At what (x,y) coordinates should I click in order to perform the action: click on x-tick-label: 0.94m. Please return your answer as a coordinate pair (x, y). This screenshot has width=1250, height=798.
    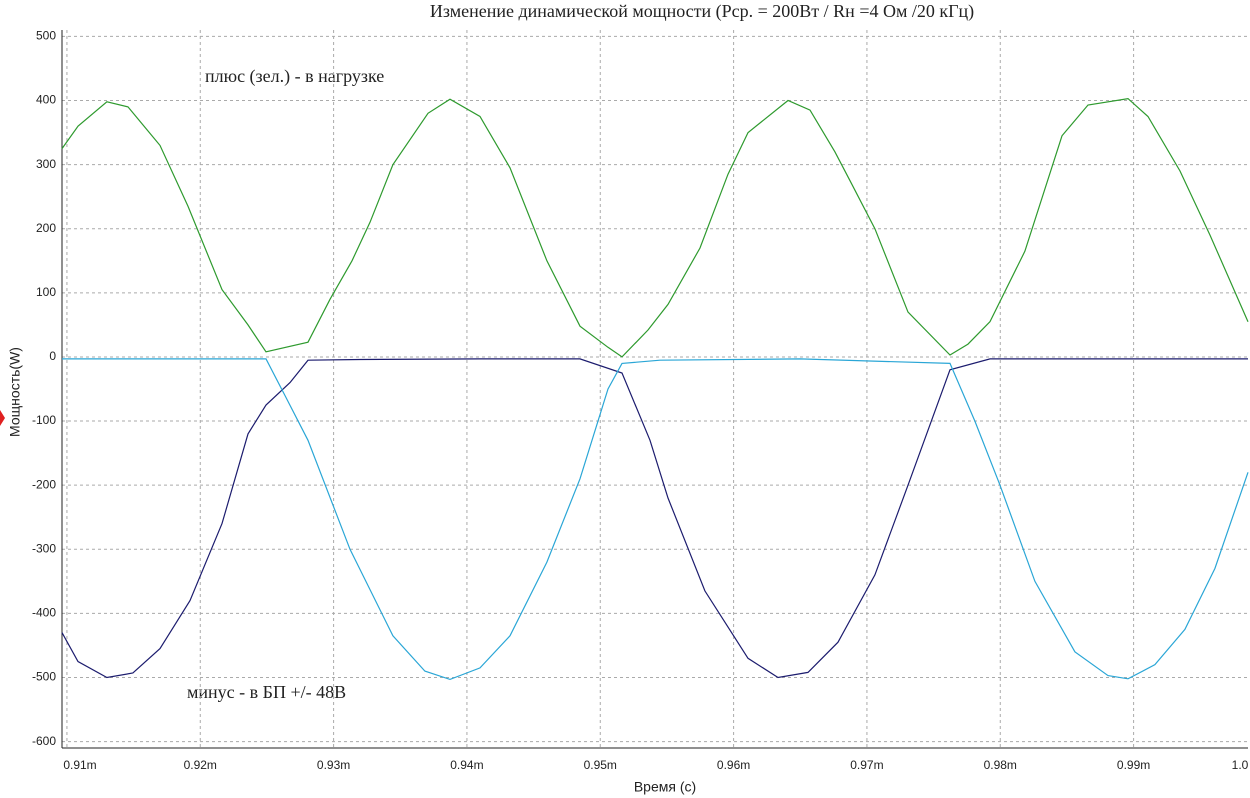
    Looking at the image, I should click on (466, 765).